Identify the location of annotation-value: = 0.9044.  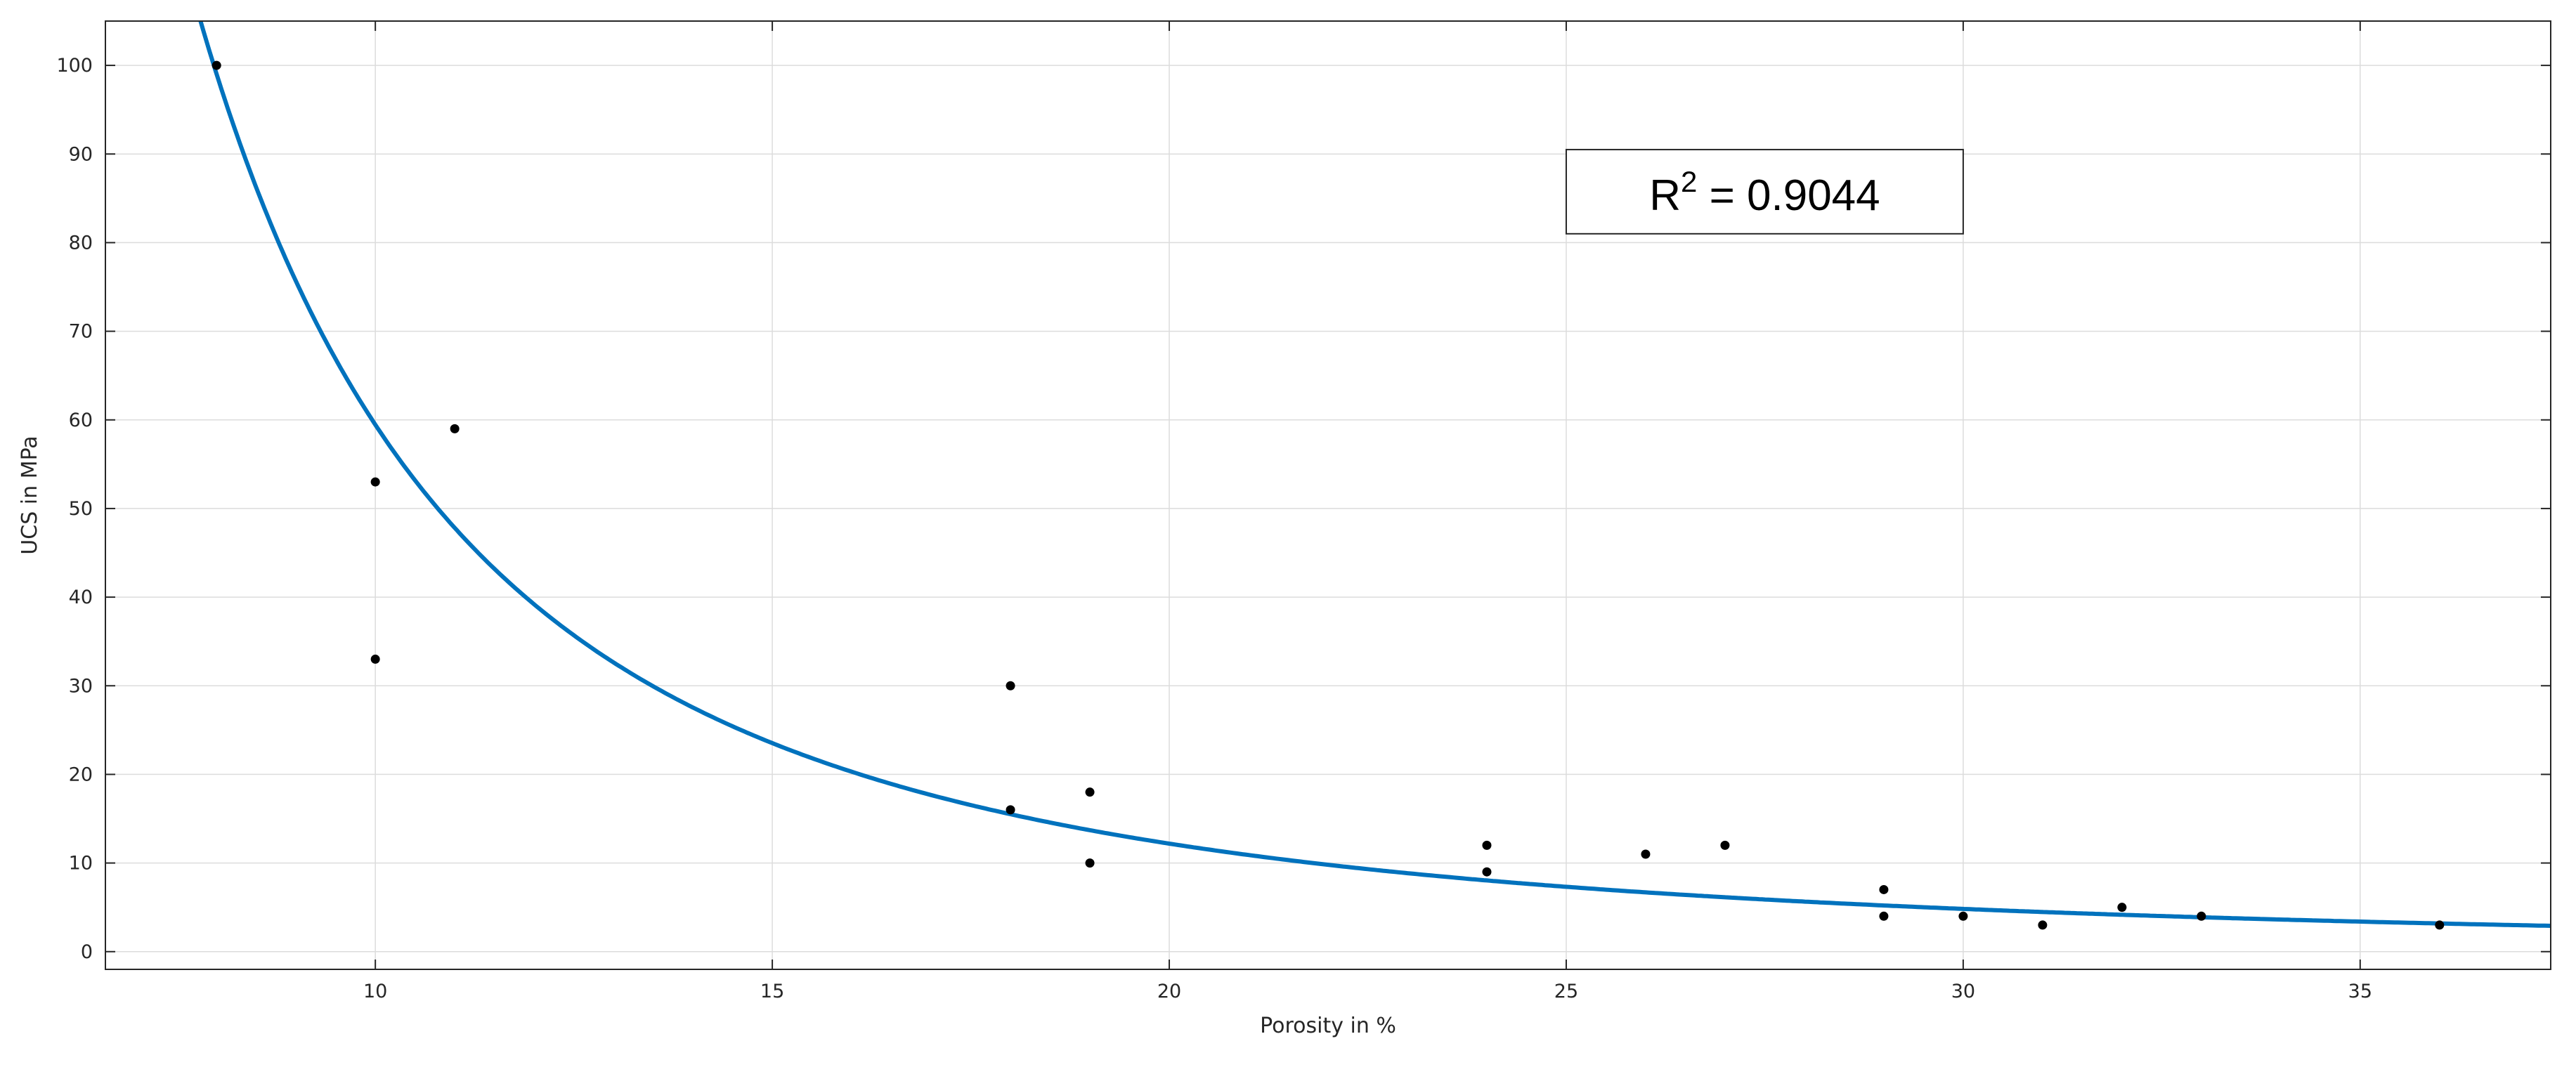
(1788, 195).